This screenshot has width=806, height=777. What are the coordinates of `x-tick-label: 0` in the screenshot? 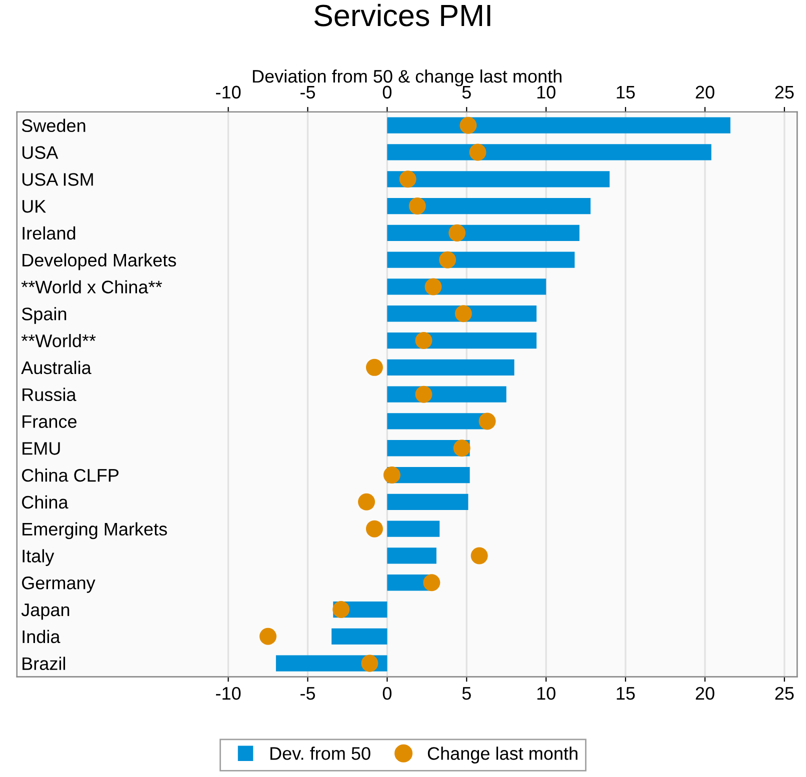 It's located at (387, 693).